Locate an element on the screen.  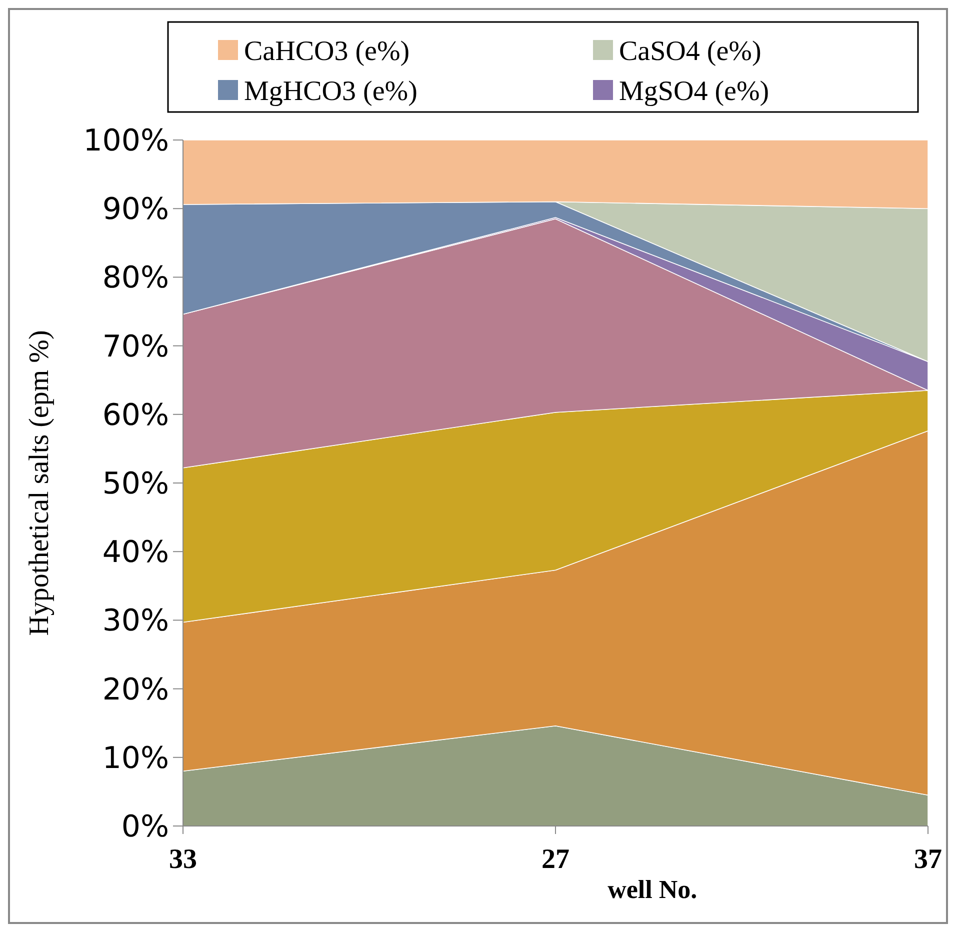
y-tick-label: 80% is located at coordinates (135, 278).